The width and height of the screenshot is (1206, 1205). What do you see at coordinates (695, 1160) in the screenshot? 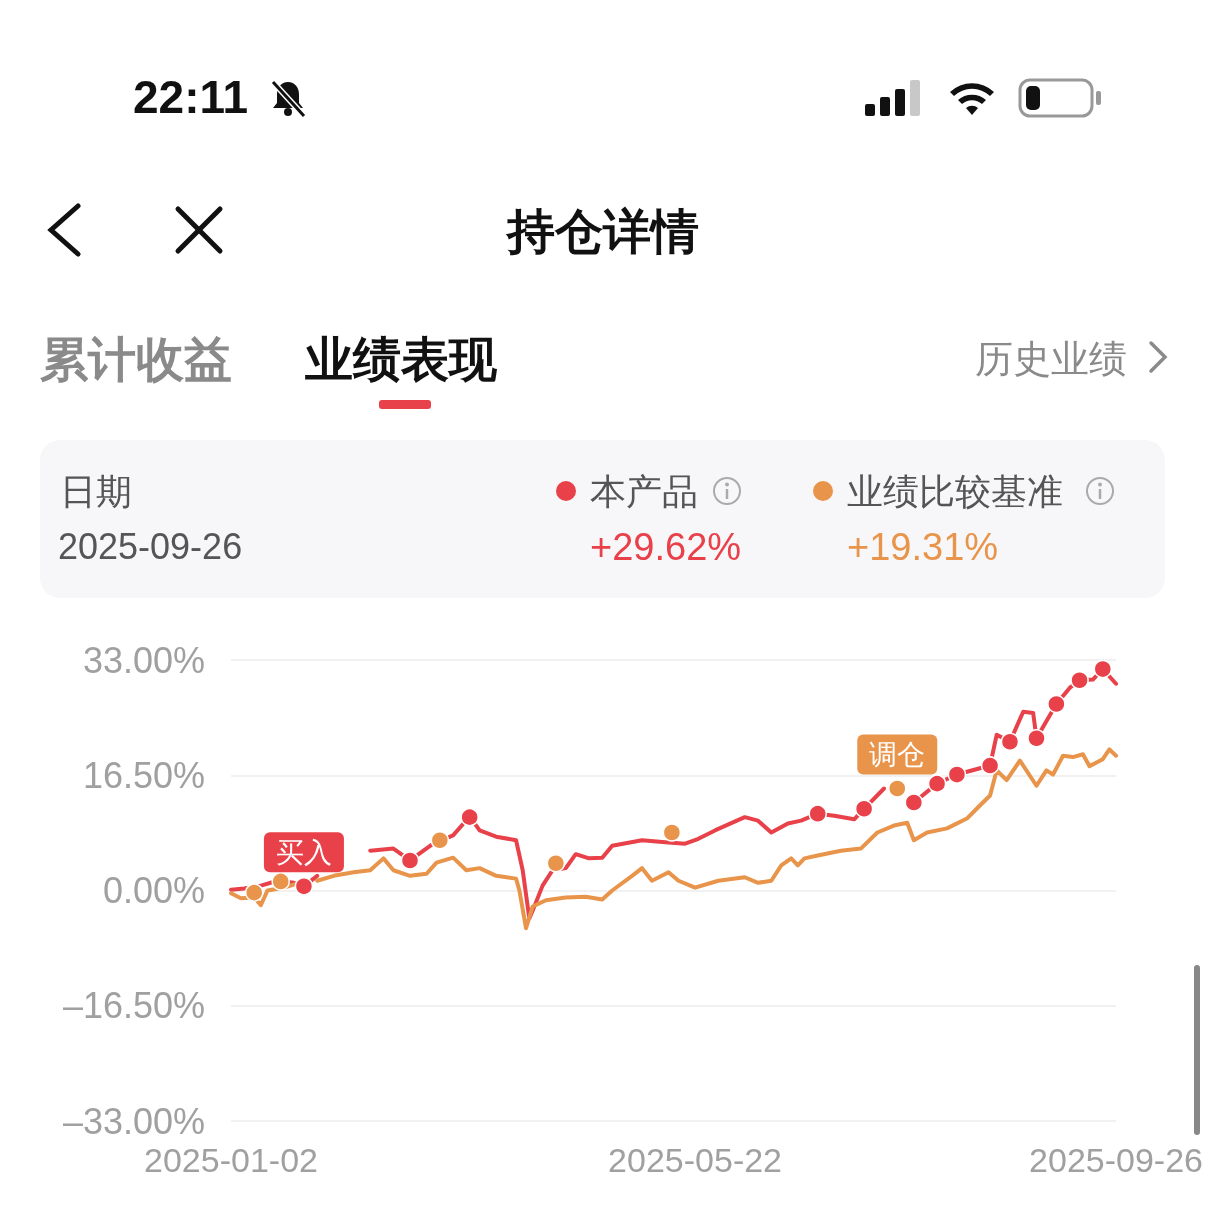
I see `x-tick-label: 2025-05-22` at bounding box center [695, 1160].